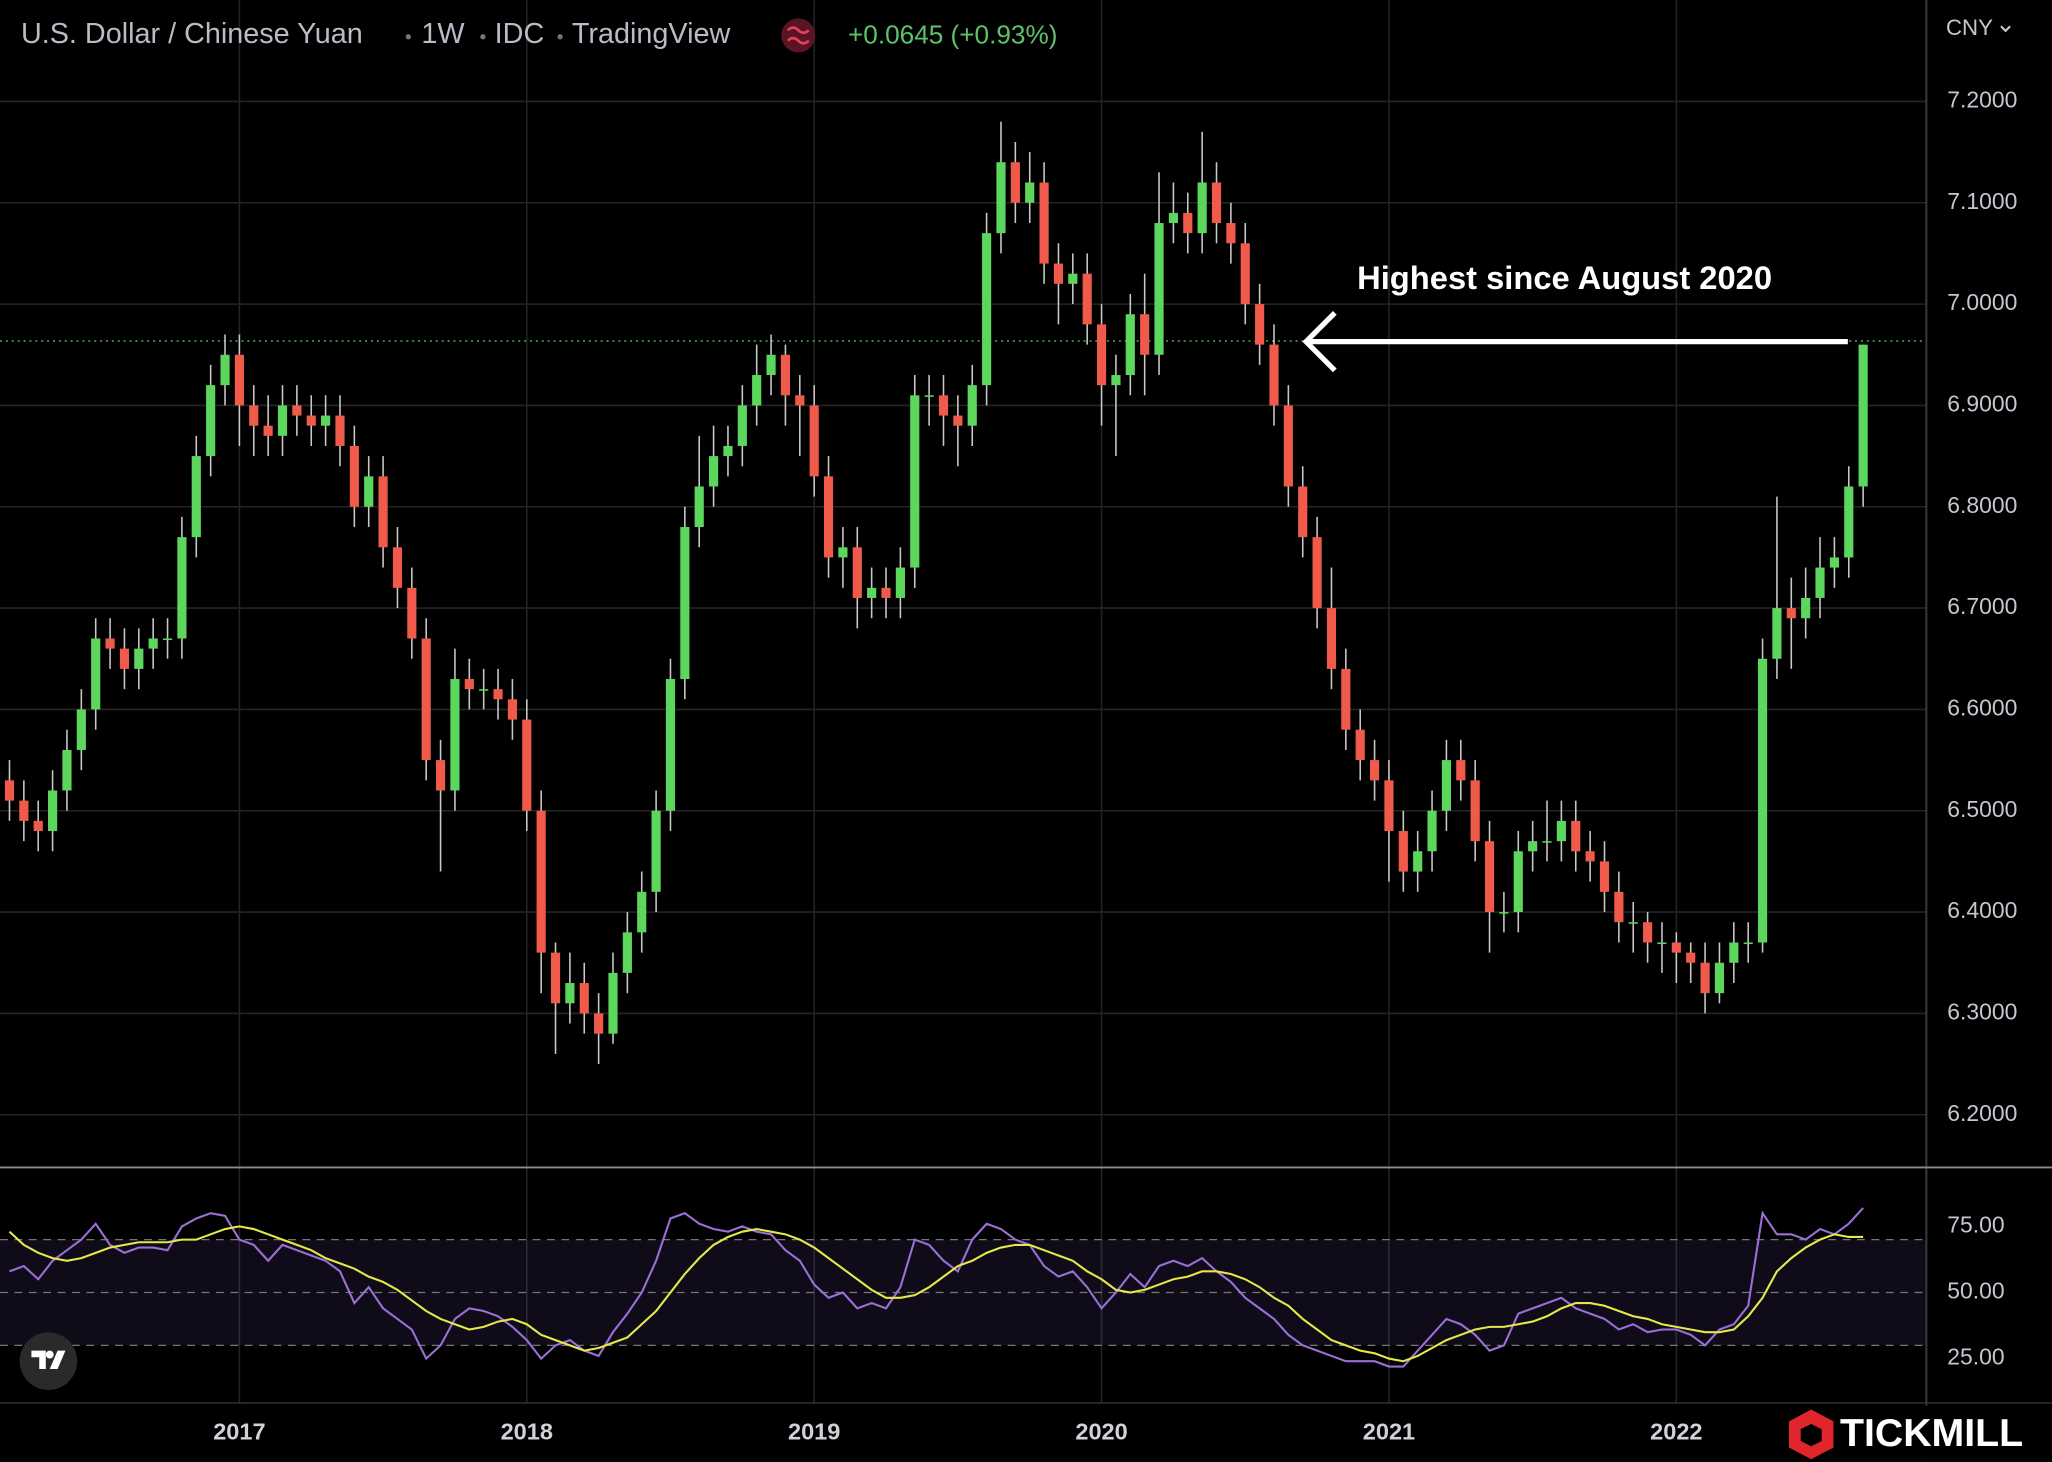 The height and width of the screenshot is (1462, 2052). Describe the element at coordinates (1982, 505) in the screenshot. I see `y-tick-label: 6.8000` at that location.